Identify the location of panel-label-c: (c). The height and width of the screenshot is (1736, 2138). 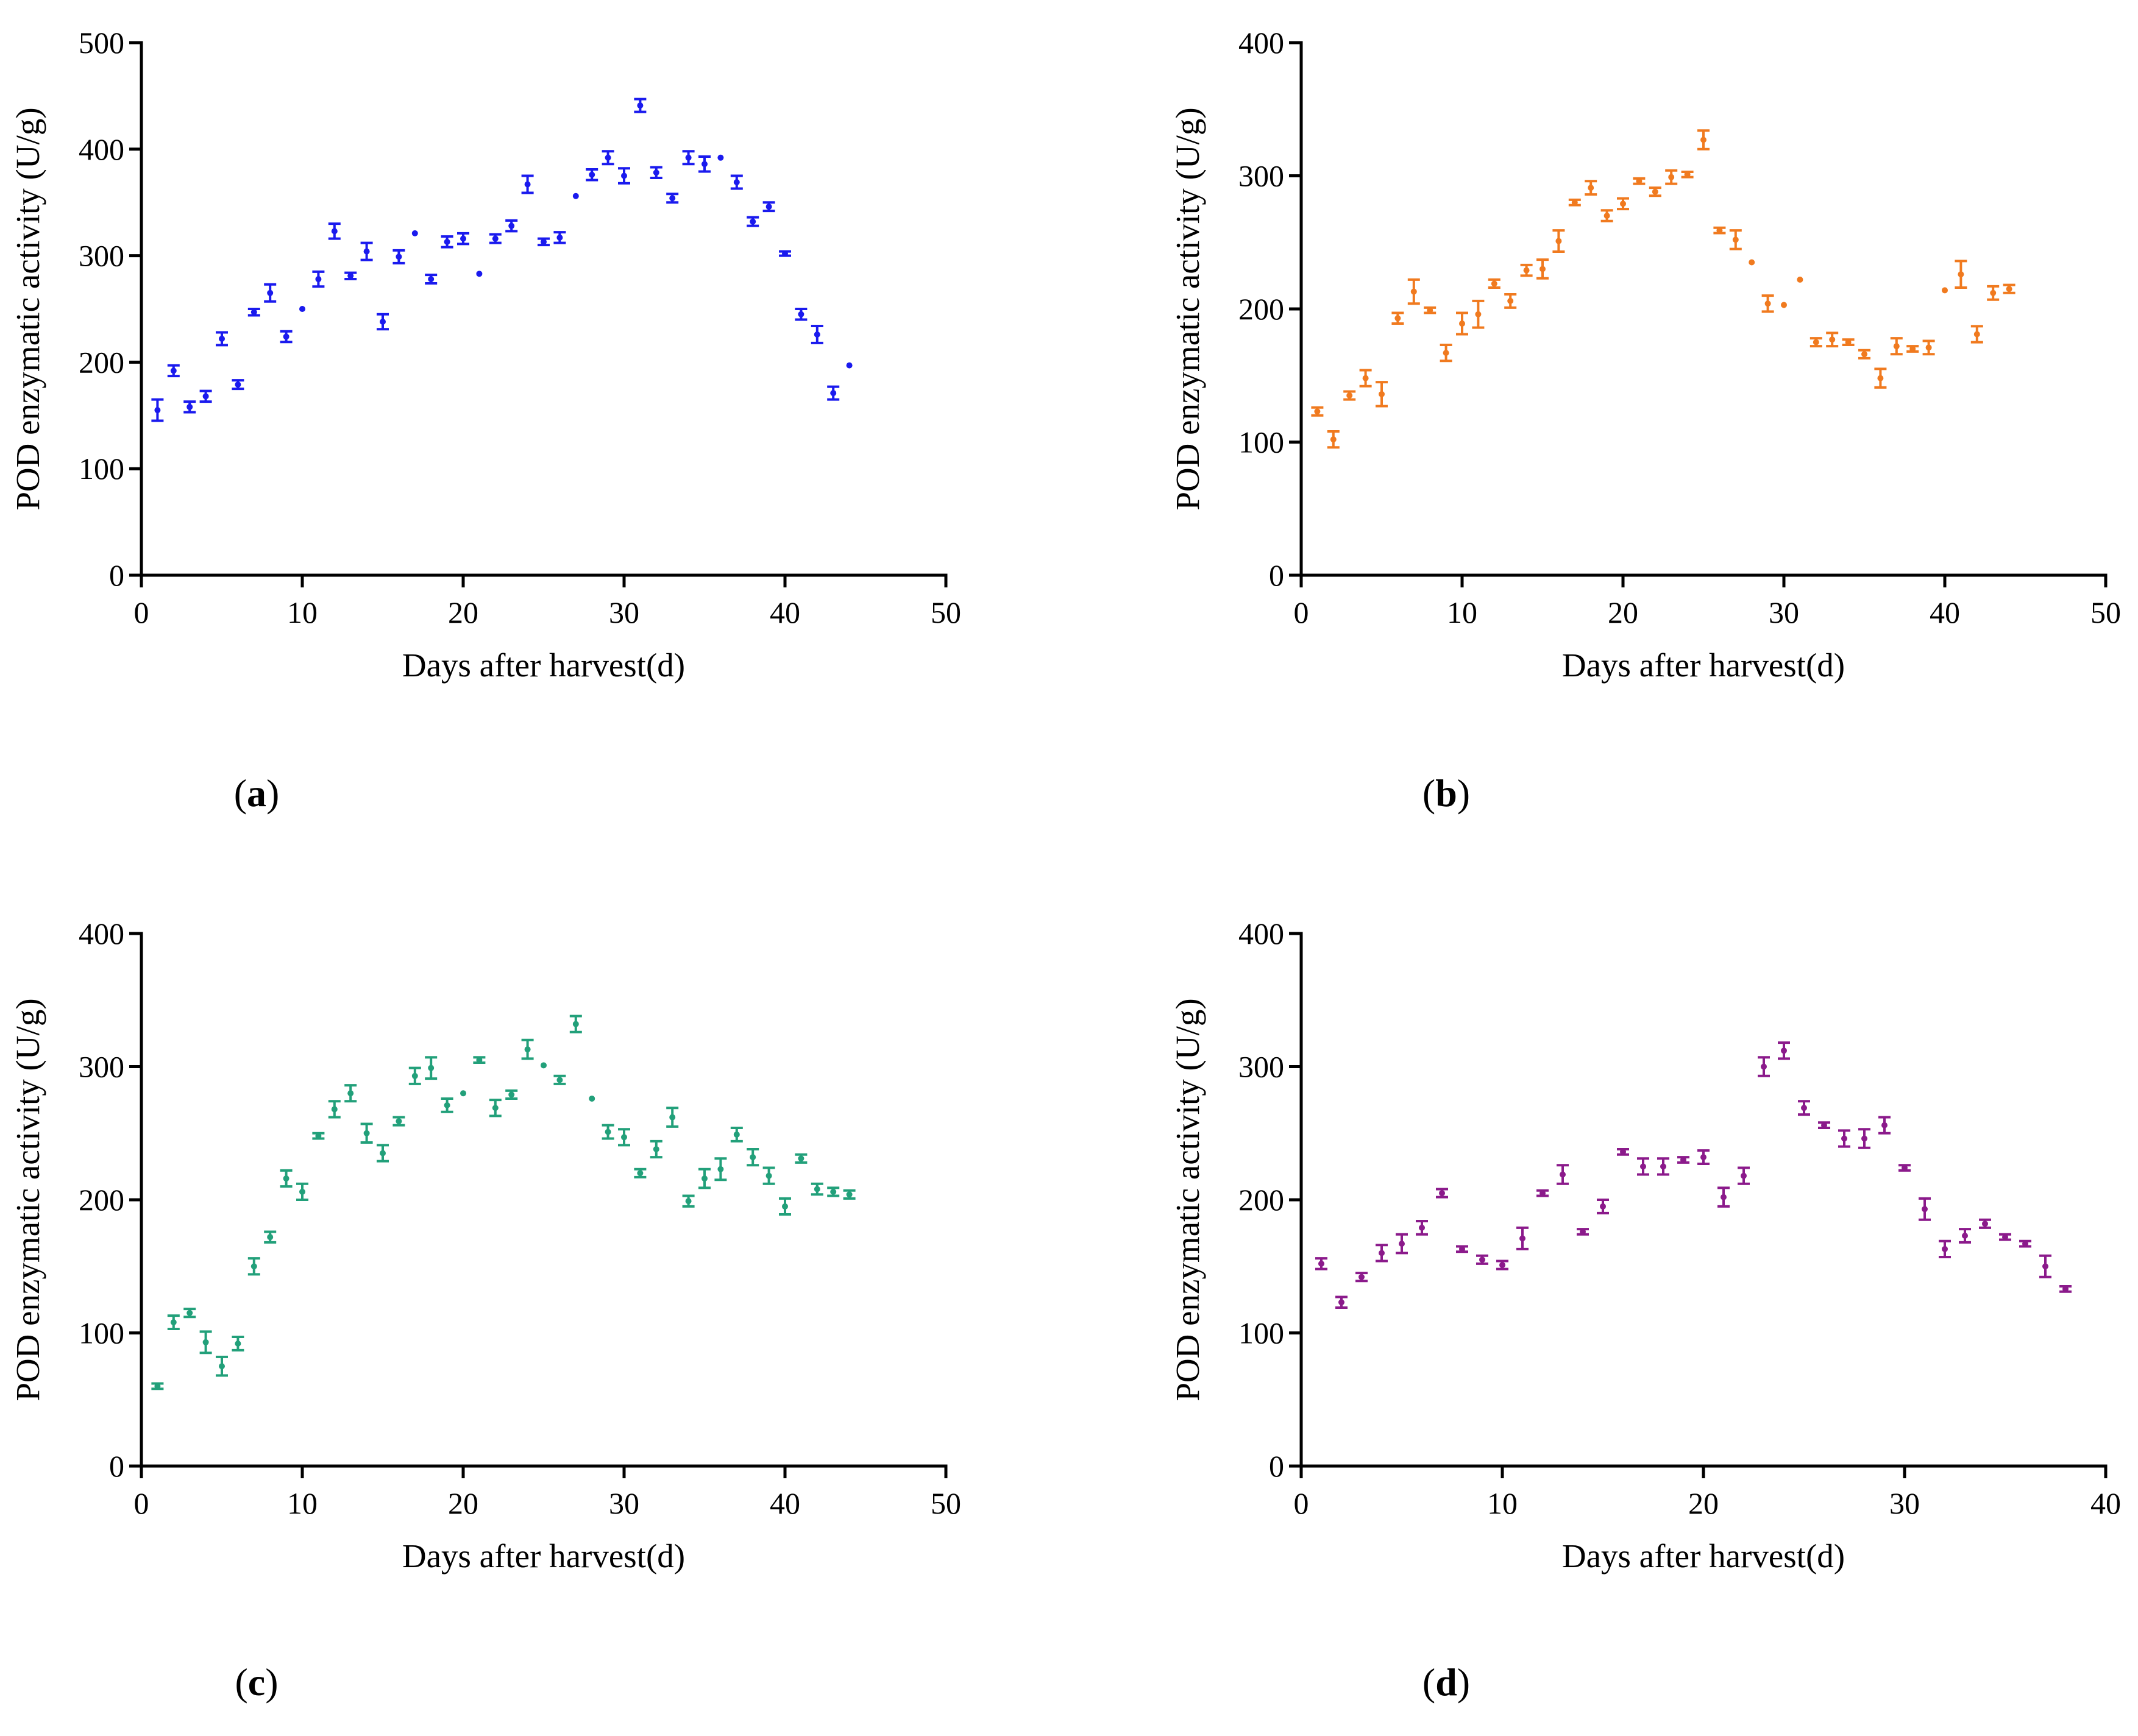
(257, 1682).